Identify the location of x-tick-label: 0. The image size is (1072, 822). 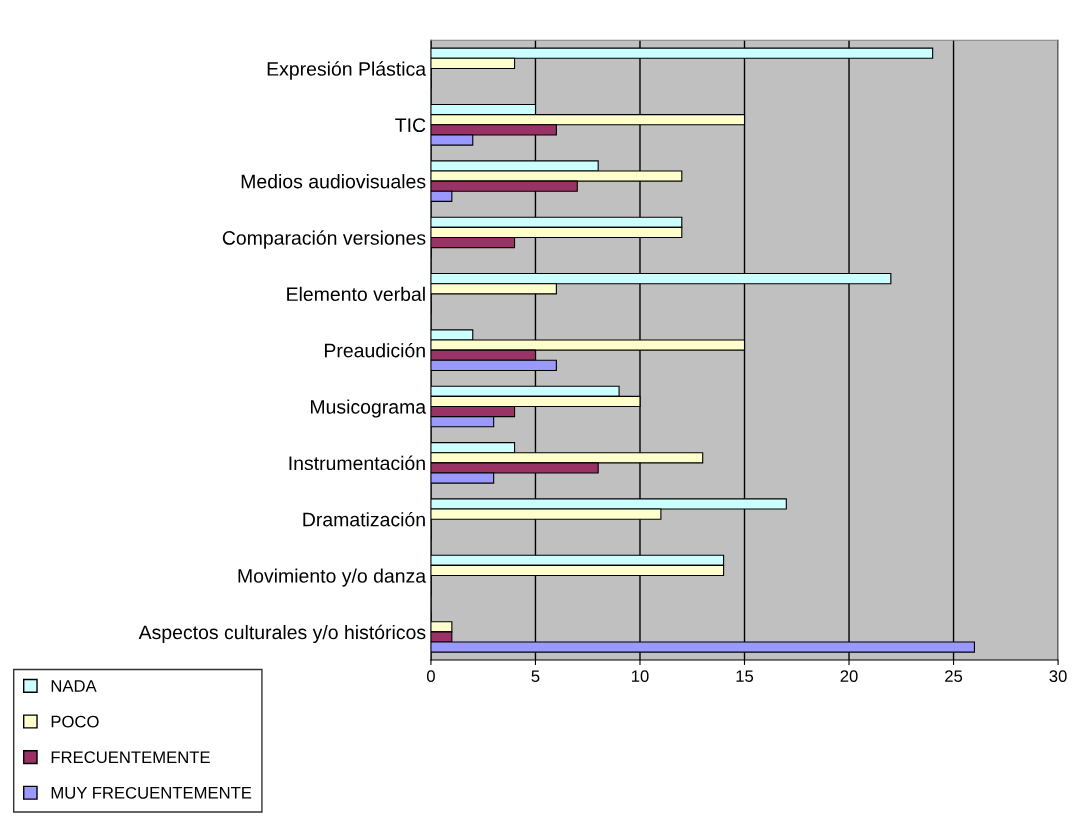
(430, 676).